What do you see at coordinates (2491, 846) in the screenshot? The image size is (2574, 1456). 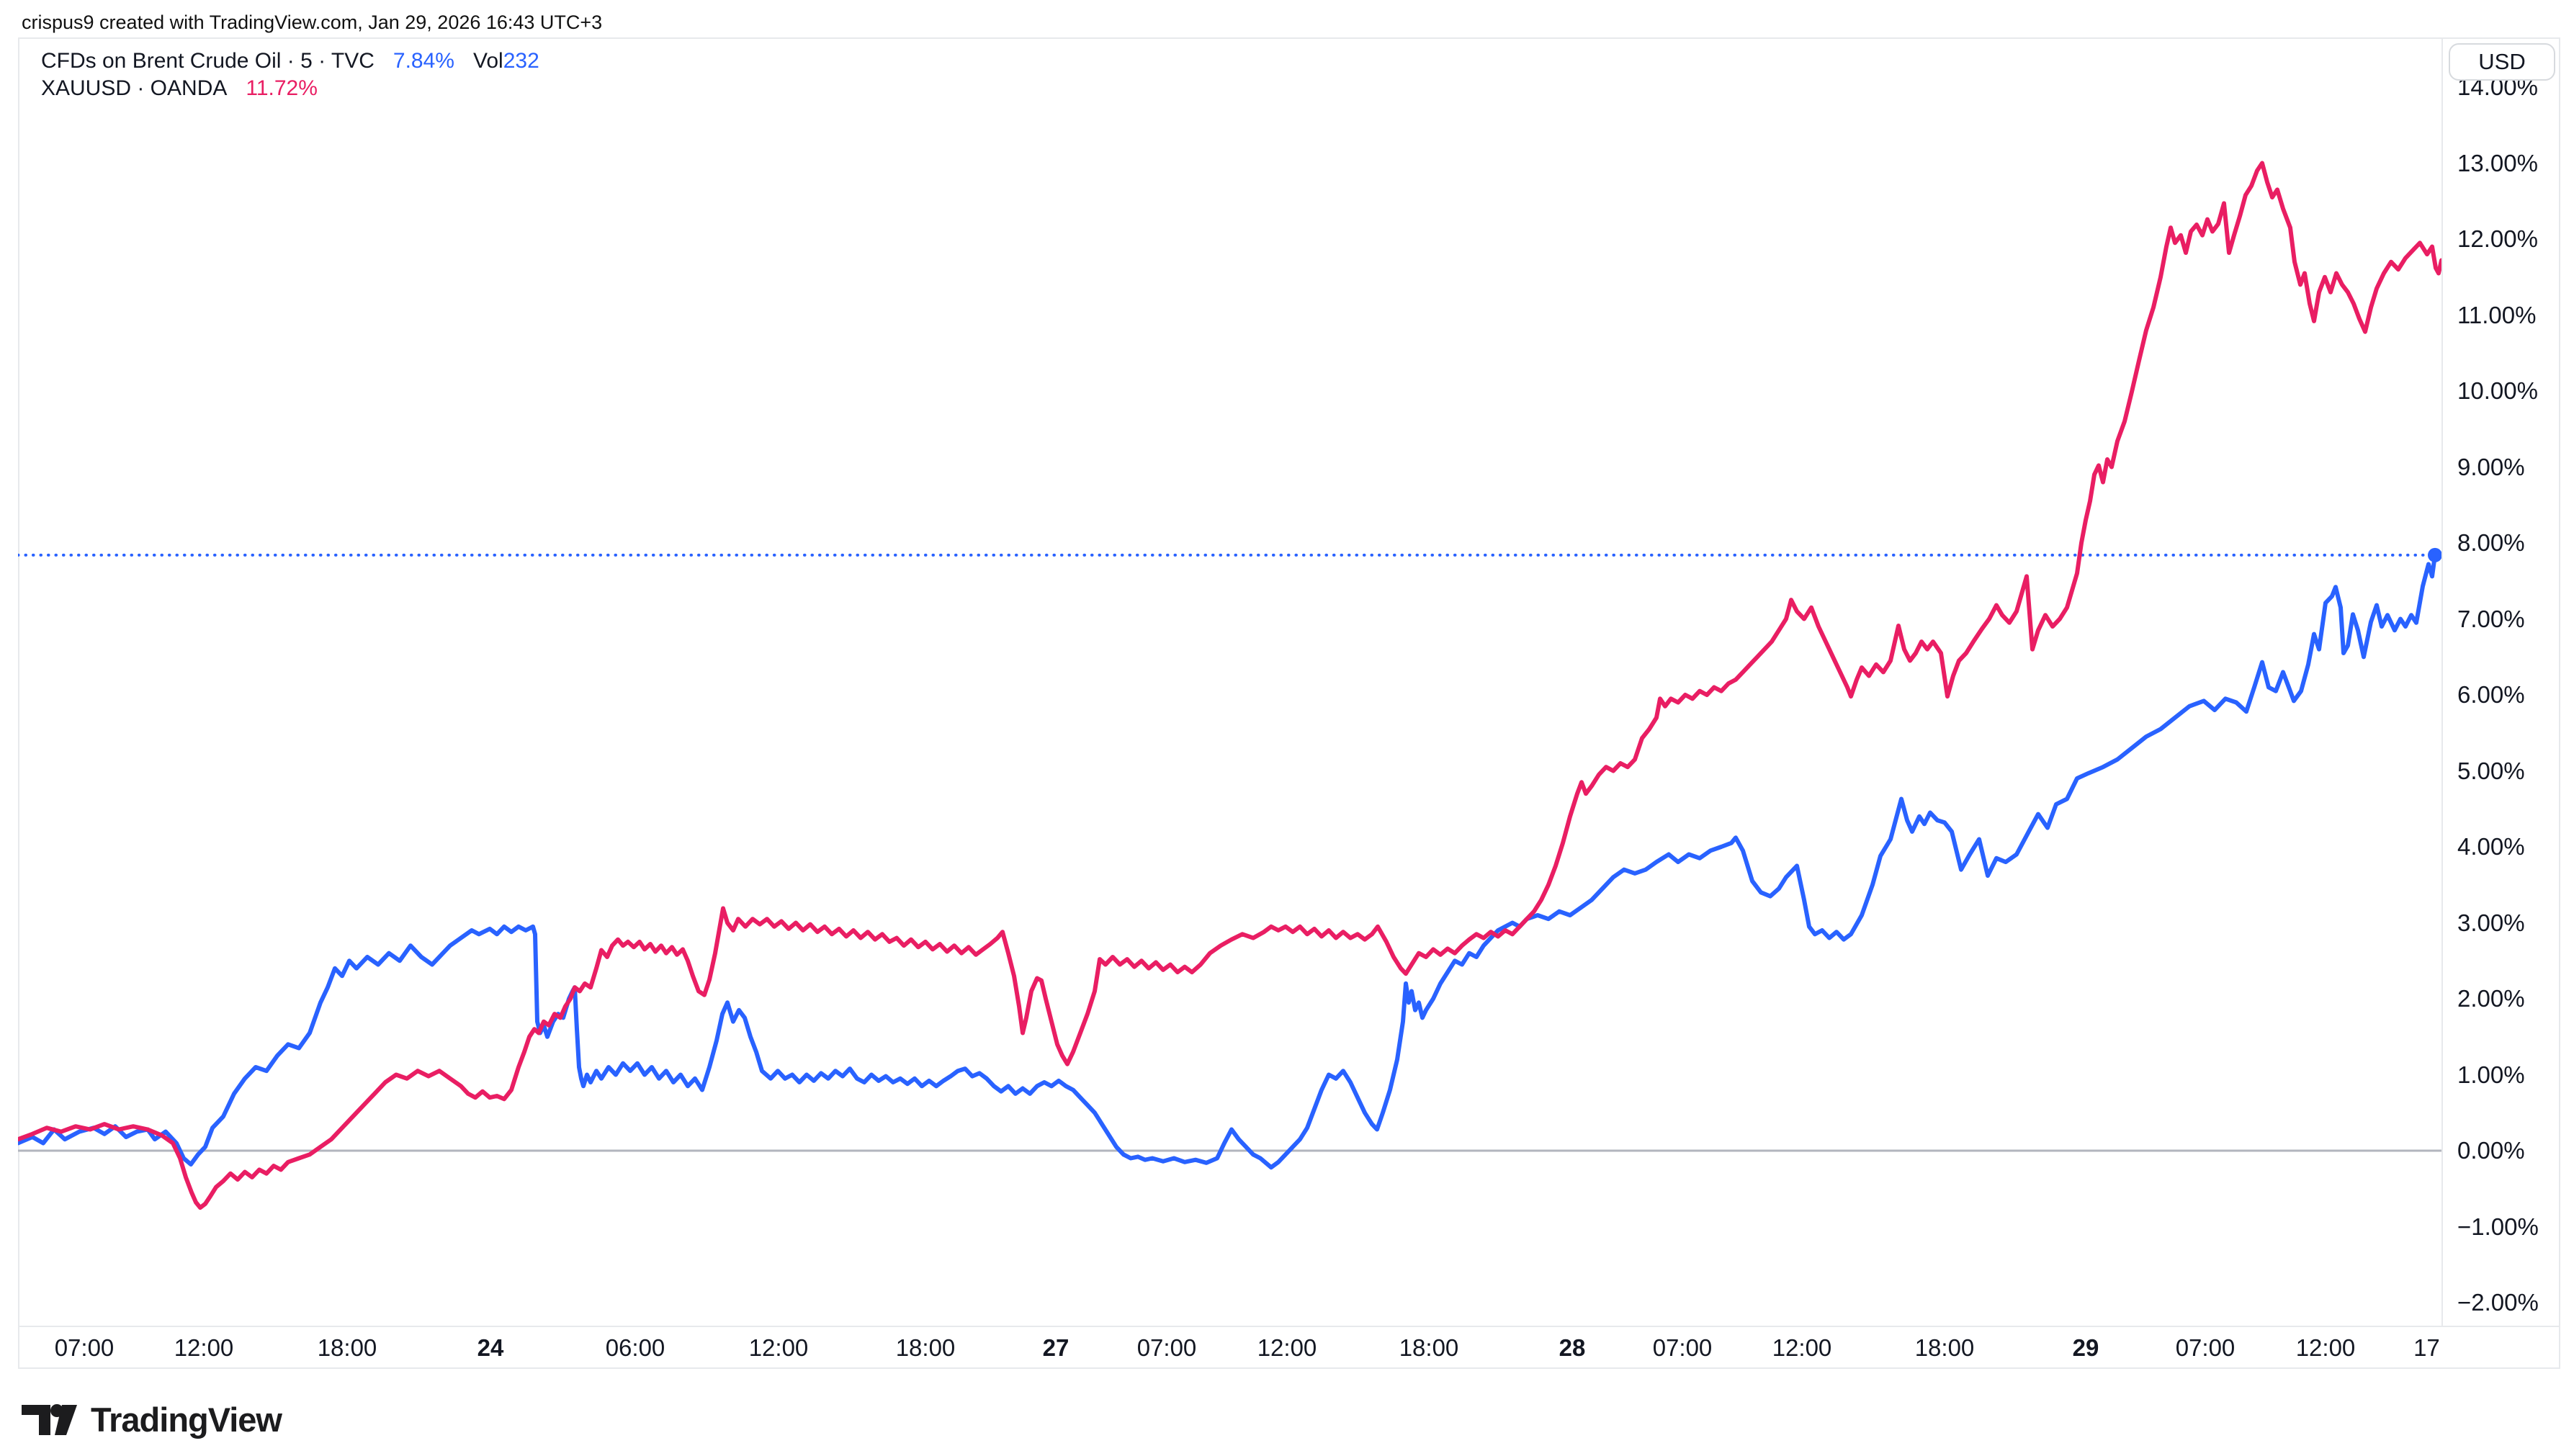 I see `price-axis-label: 4.00%` at bounding box center [2491, 846].